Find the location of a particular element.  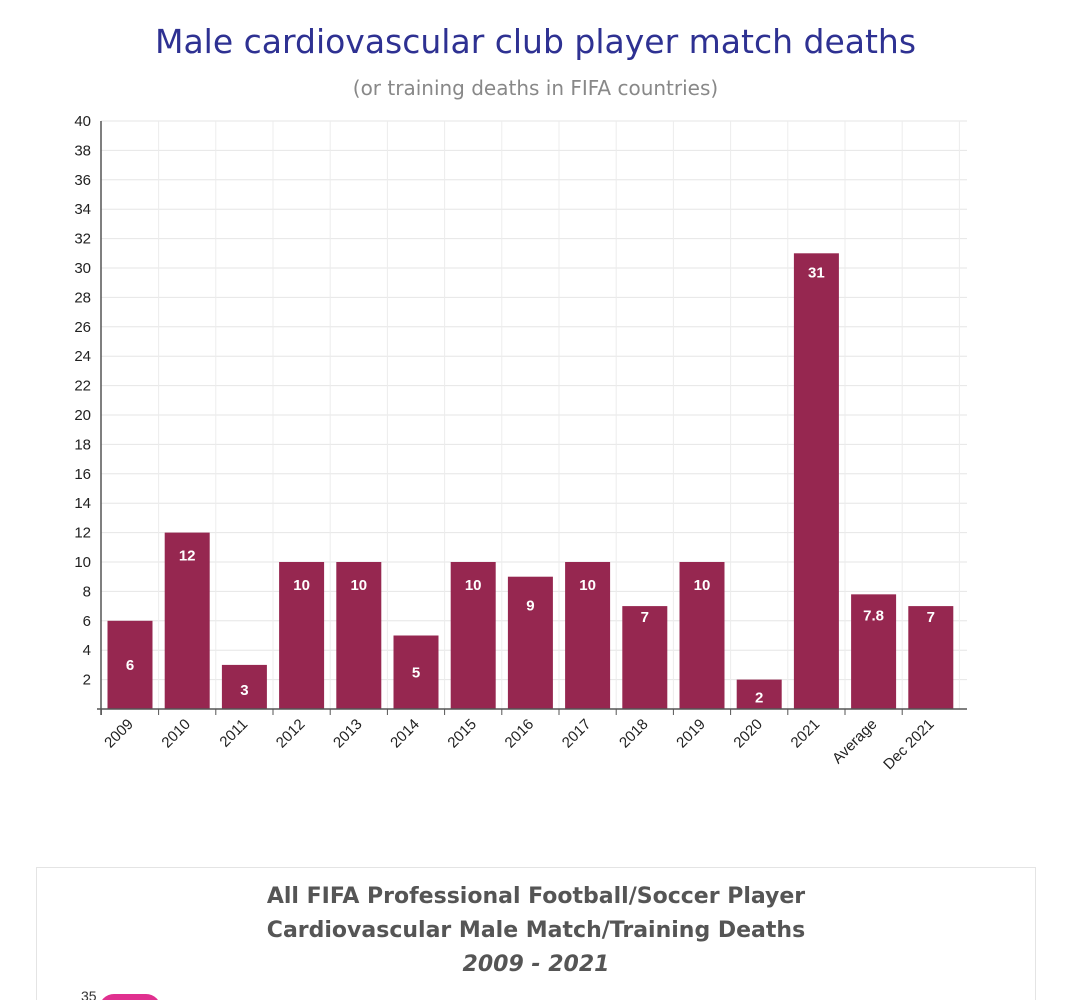

x-tick-label: Dec 2021 is located at coordinates (908, 744).